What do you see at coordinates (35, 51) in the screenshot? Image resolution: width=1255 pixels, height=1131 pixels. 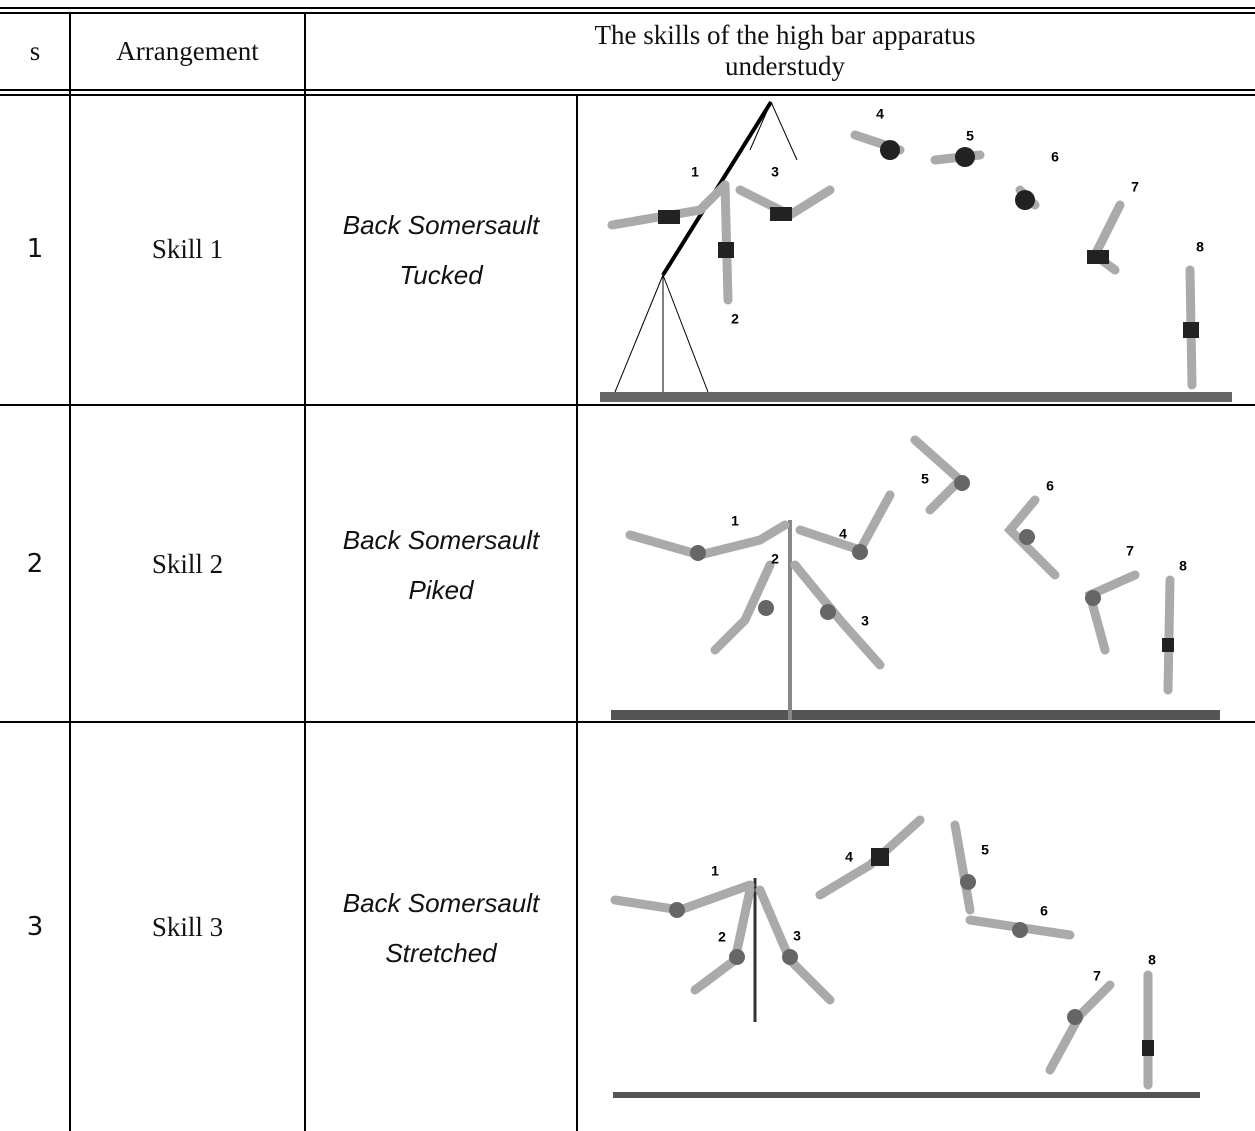 I see `header-cell: s` at bounding box center [35, 51].